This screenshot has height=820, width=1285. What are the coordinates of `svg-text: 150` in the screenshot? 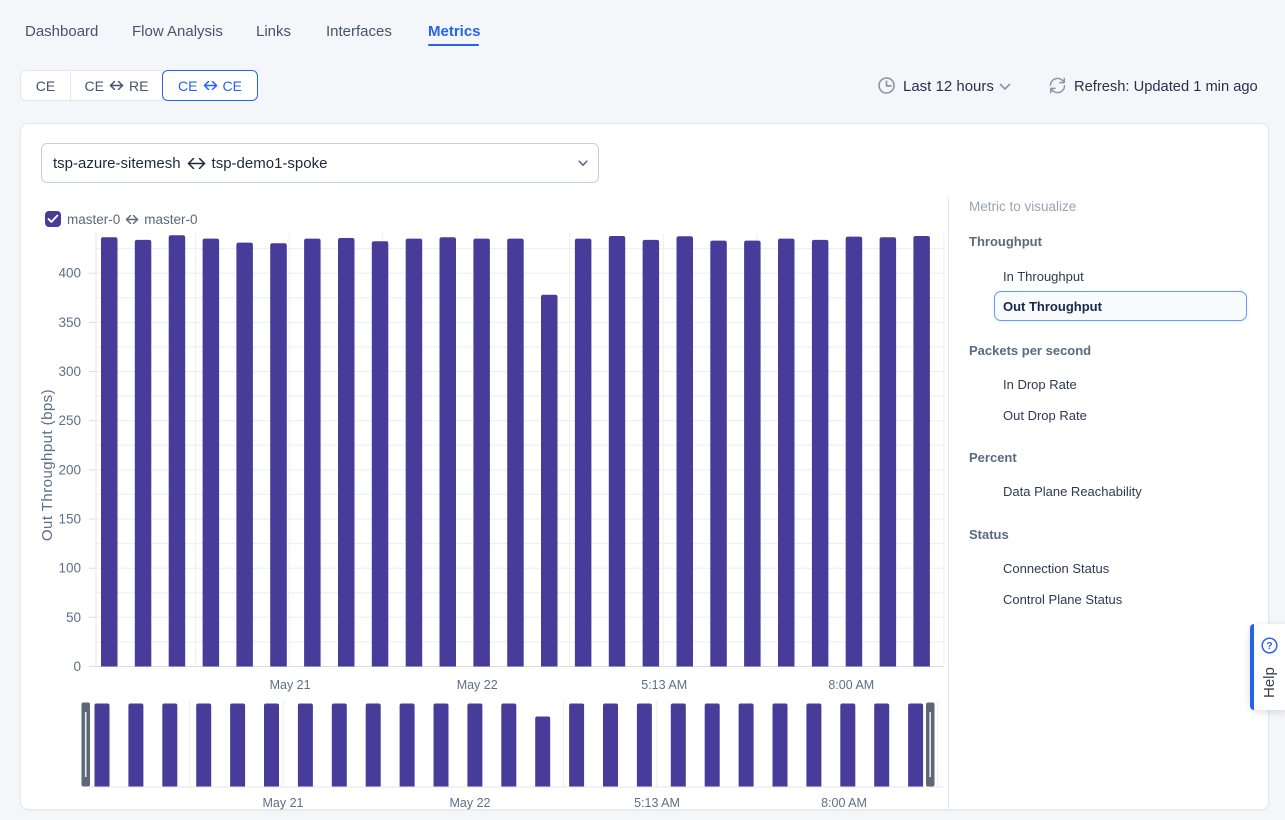 It's located at (69, 519).